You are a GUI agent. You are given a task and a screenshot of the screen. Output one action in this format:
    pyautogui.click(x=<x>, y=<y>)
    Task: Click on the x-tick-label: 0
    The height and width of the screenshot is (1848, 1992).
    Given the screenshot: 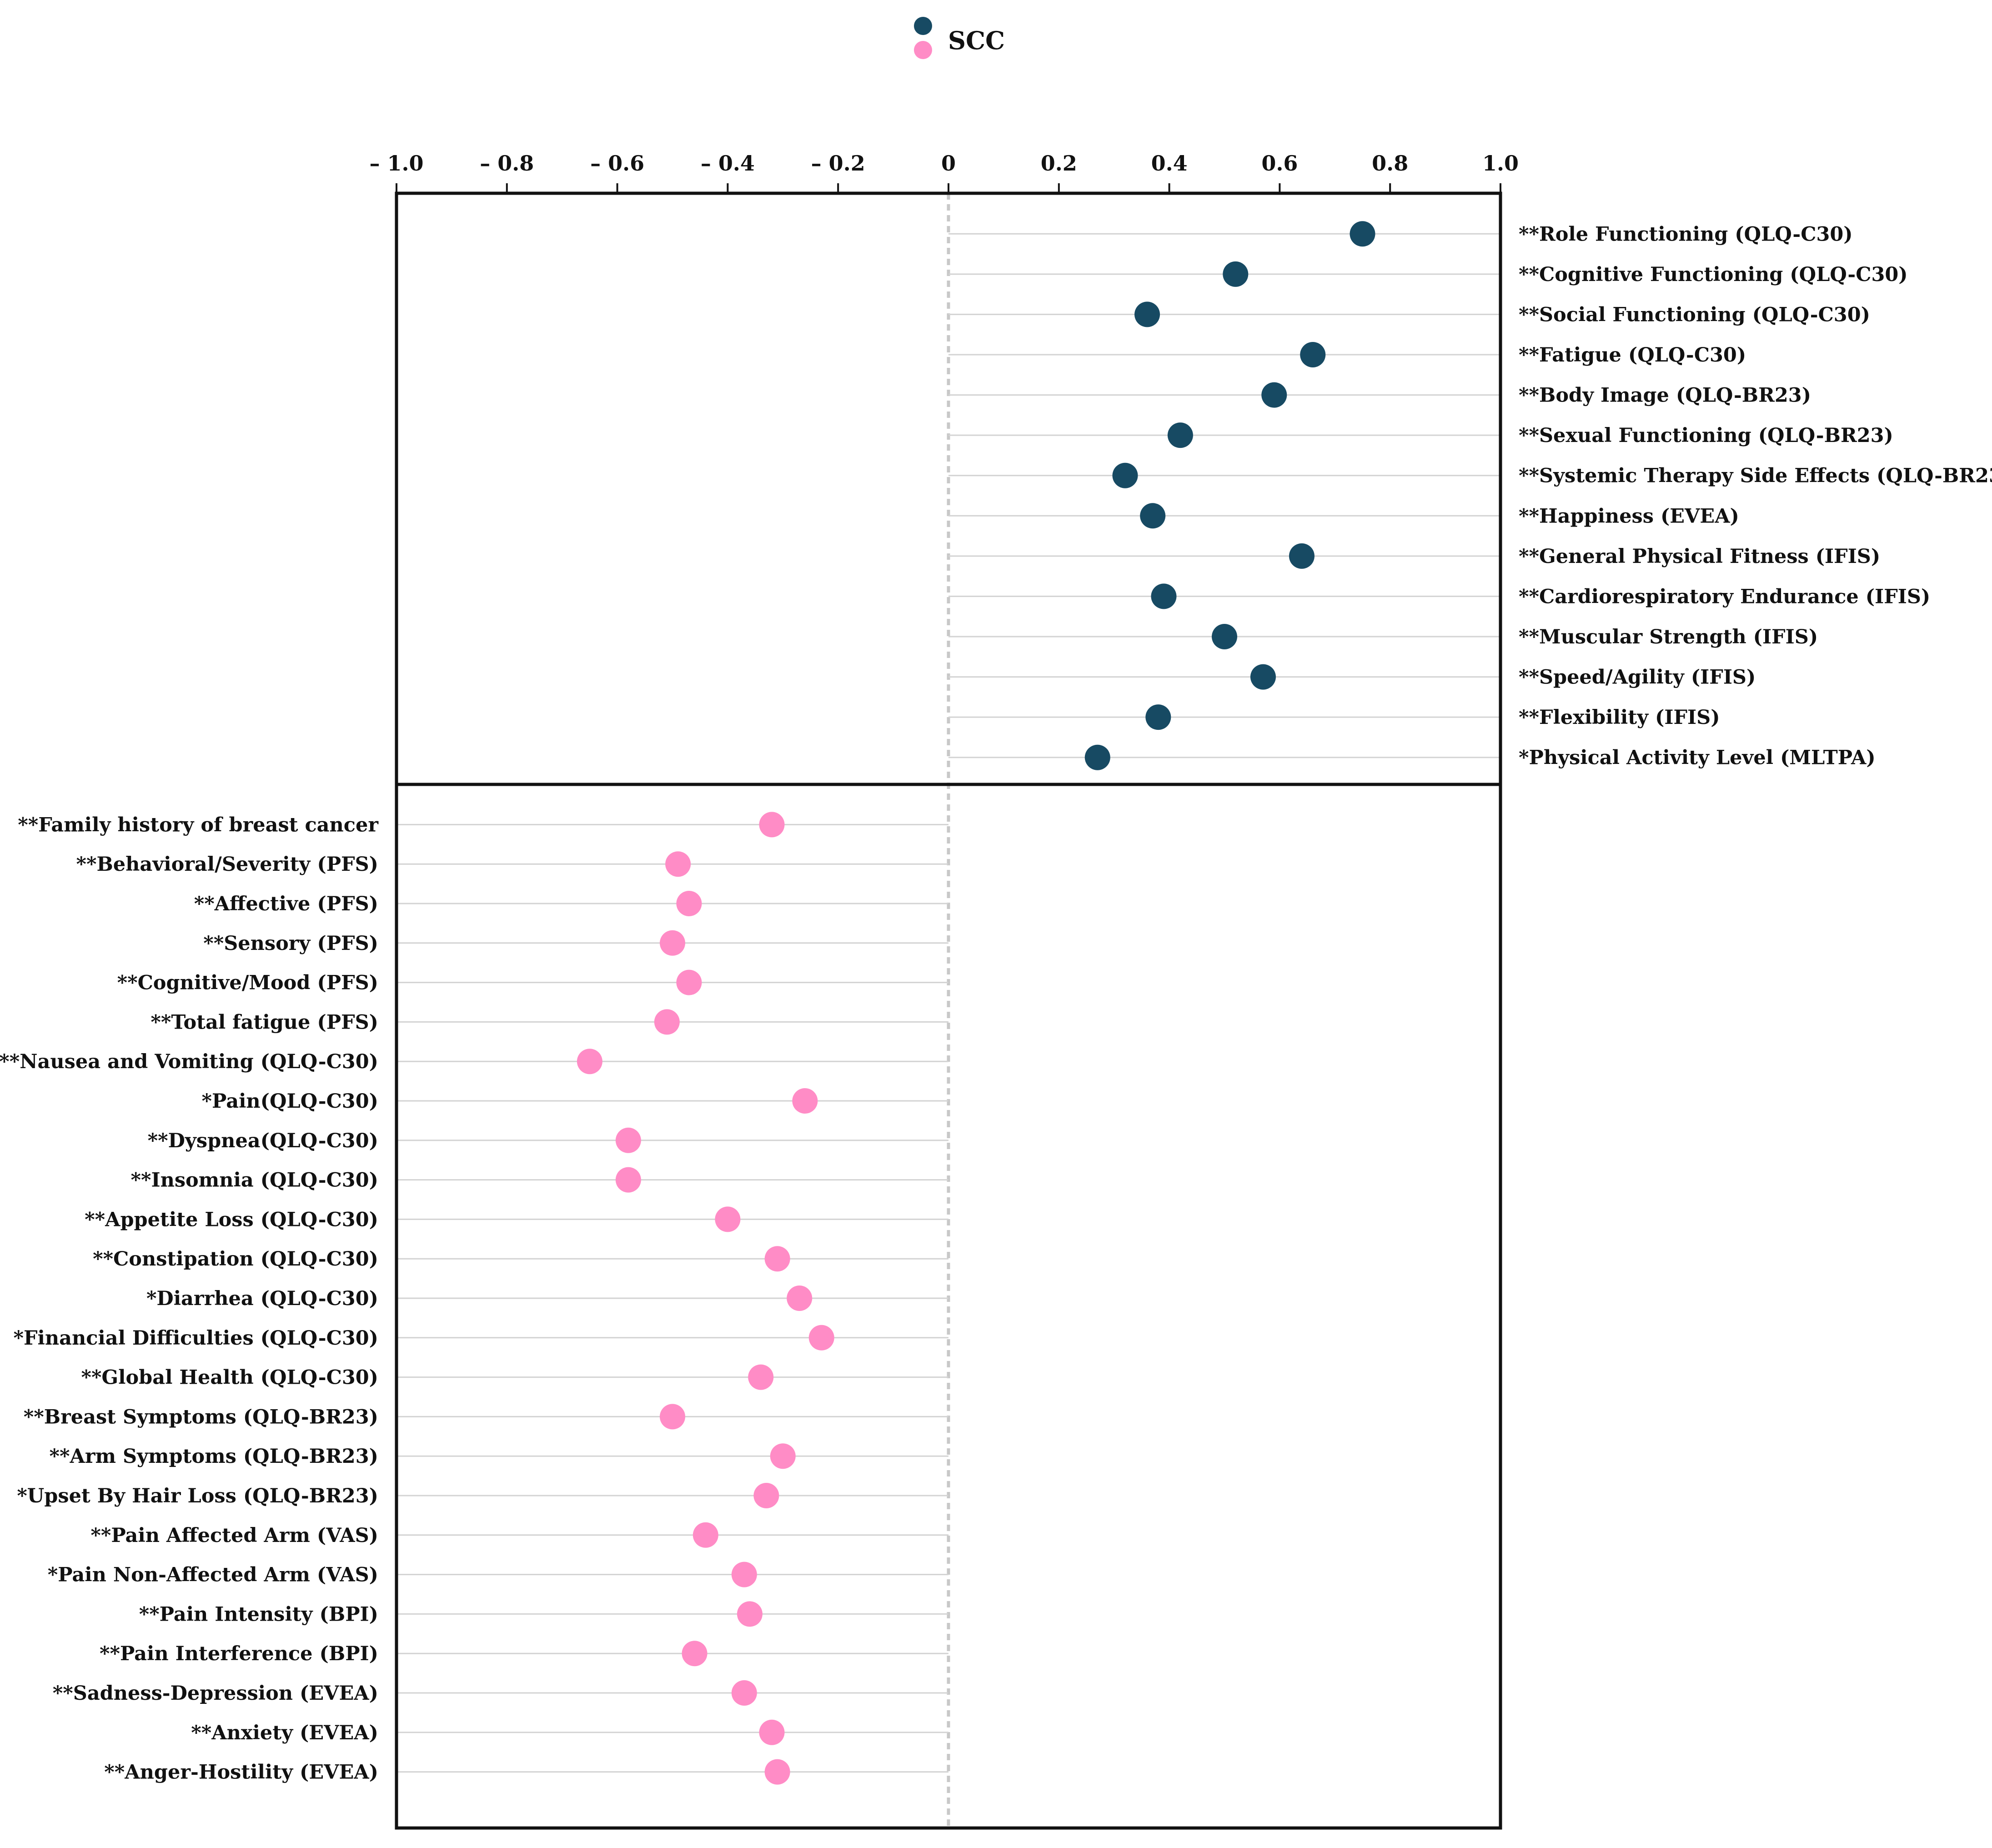 What is the action you would take?
    pyautogui.click(x=949, y=164)
    